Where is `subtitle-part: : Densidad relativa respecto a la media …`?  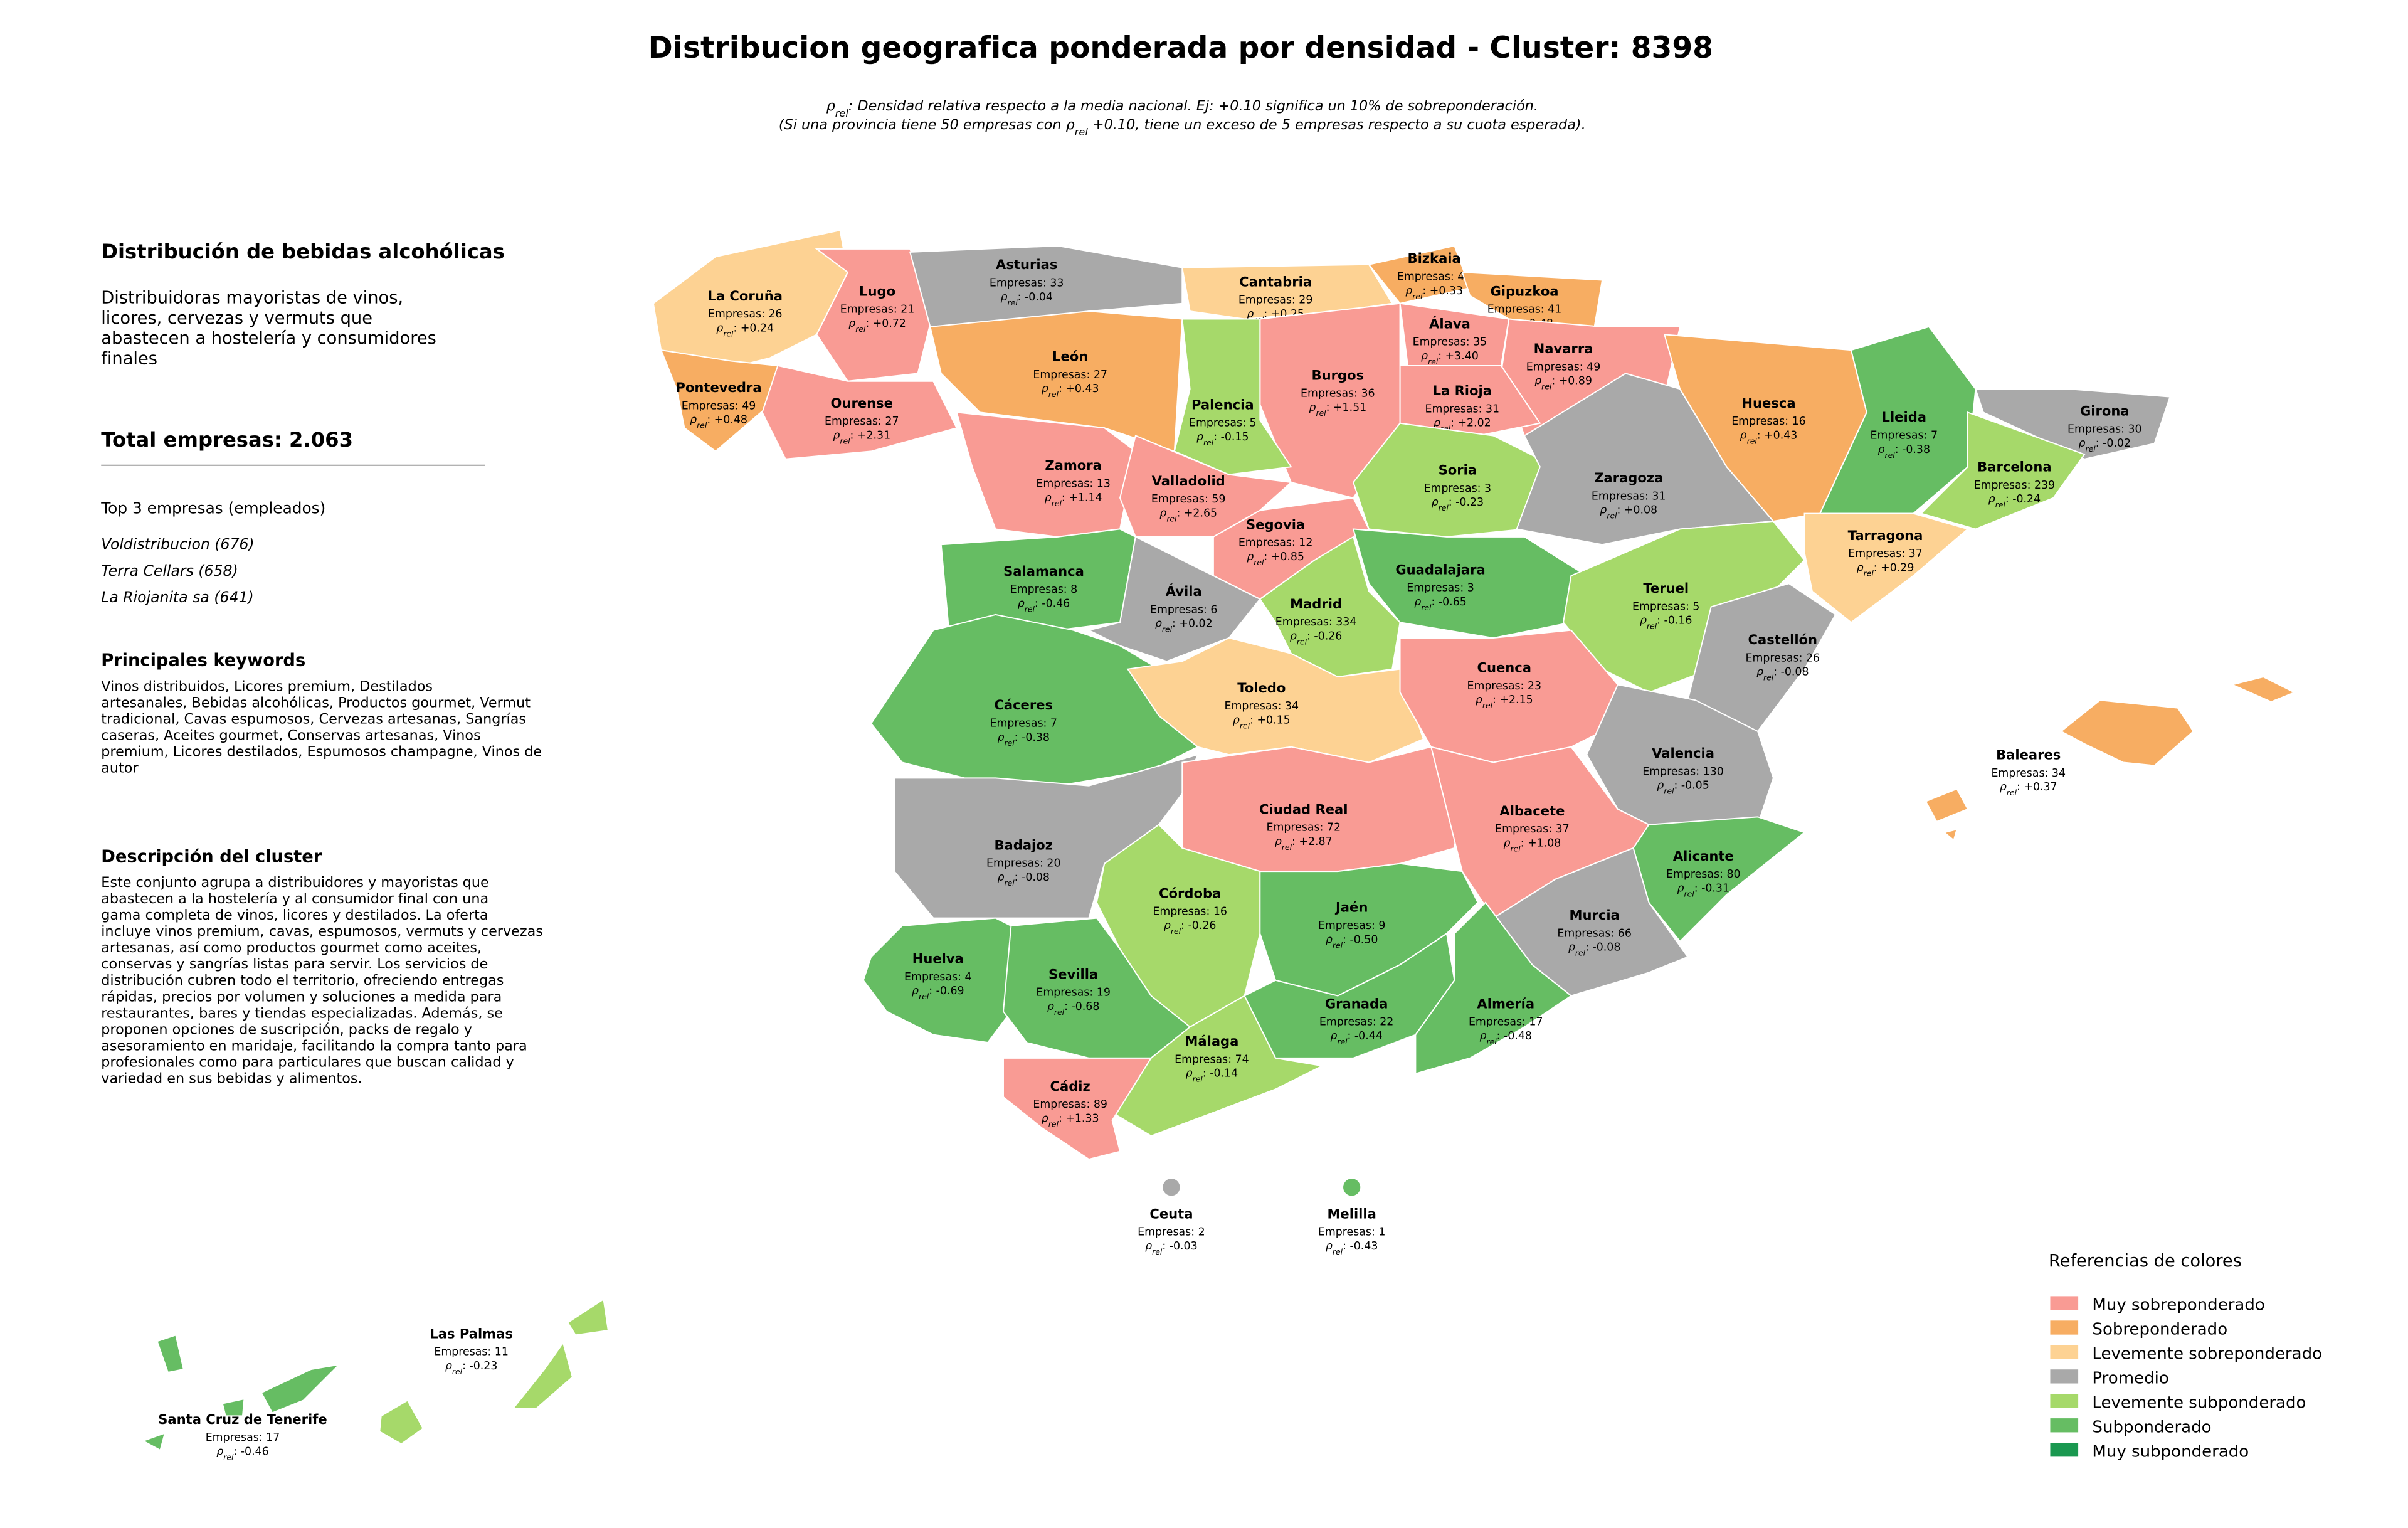 subtitle-part: : Densidad relativa respecto a la media … is located at coordinates (1193, 106).